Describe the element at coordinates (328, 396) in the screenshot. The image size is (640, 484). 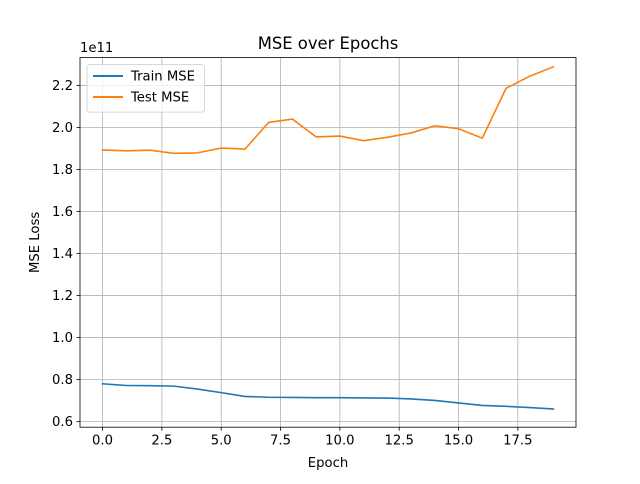
I see `series-line-train-mse` at that location.